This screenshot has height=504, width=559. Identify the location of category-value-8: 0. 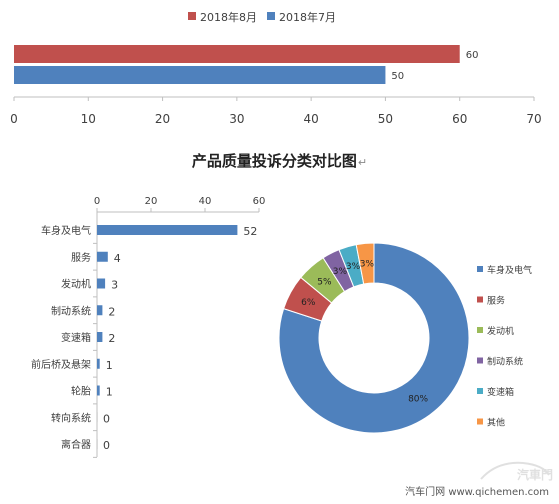
(106, 418).